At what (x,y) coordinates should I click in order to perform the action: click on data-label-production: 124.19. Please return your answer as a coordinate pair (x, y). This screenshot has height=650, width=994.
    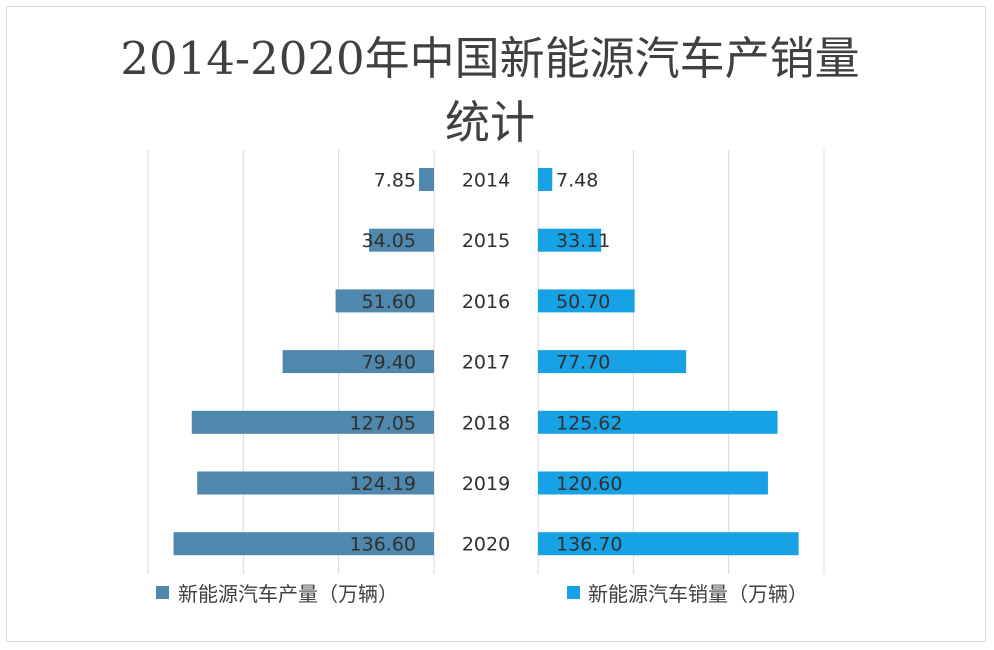
    Looking at the image, I should click on (383, 484).